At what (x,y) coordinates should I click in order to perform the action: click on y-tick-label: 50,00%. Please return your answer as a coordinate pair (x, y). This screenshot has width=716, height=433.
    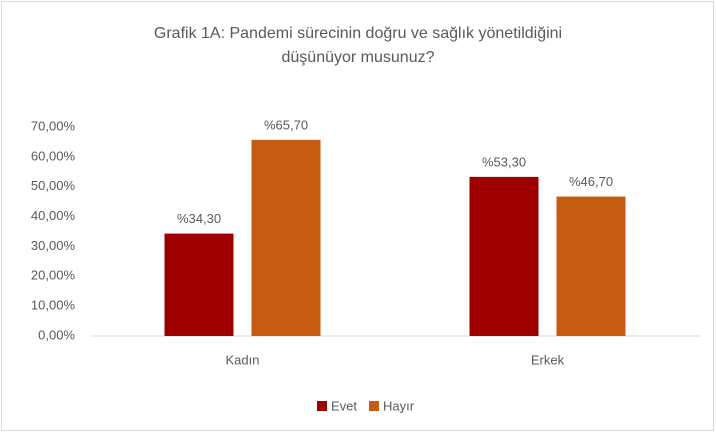
    Looking at the image, I should click on (53, 185).